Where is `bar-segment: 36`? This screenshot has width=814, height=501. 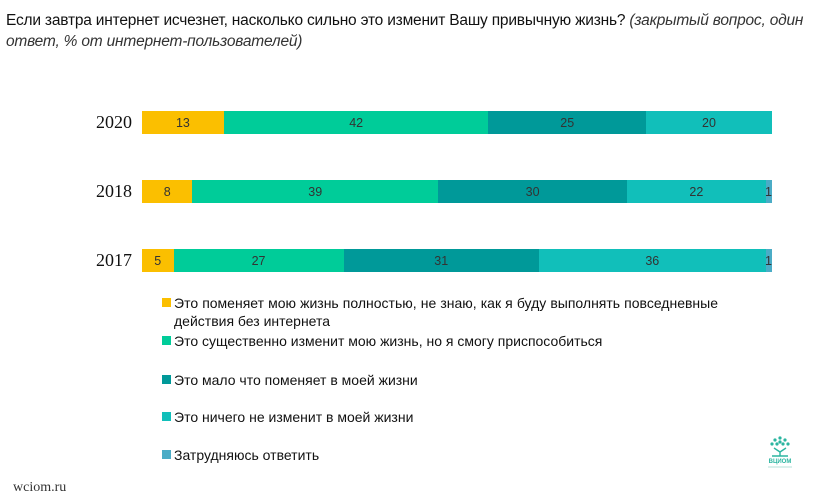 bar-segment: 36 is located at coordinates (652, 260).